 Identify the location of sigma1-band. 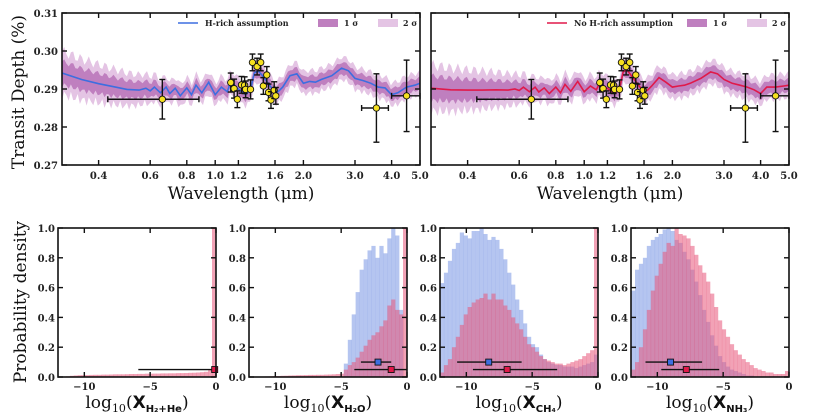
(241, 81).